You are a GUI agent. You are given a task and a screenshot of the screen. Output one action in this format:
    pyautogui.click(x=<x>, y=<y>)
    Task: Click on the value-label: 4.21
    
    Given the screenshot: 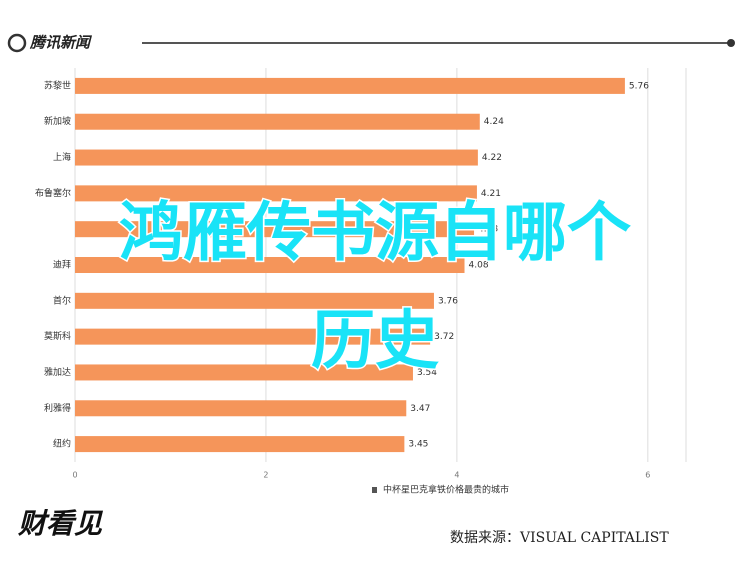 What is the action you would take?
    pyautogui.click(x=491, y=194)
    